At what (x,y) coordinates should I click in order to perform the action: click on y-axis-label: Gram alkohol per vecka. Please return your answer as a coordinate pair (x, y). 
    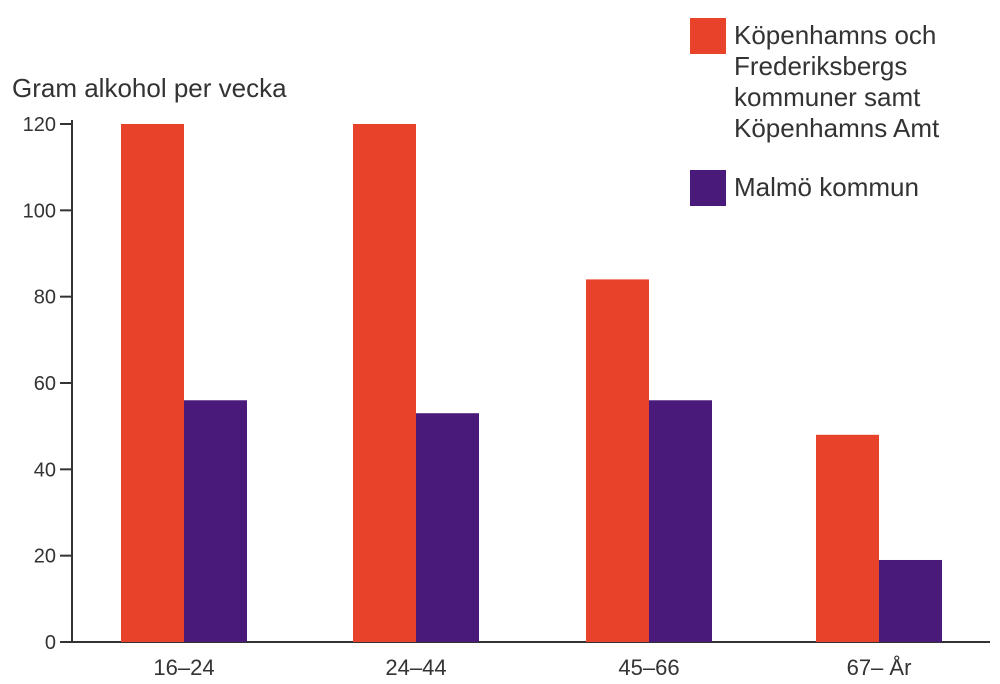
    Looking at the image, I should click on (149, 88).